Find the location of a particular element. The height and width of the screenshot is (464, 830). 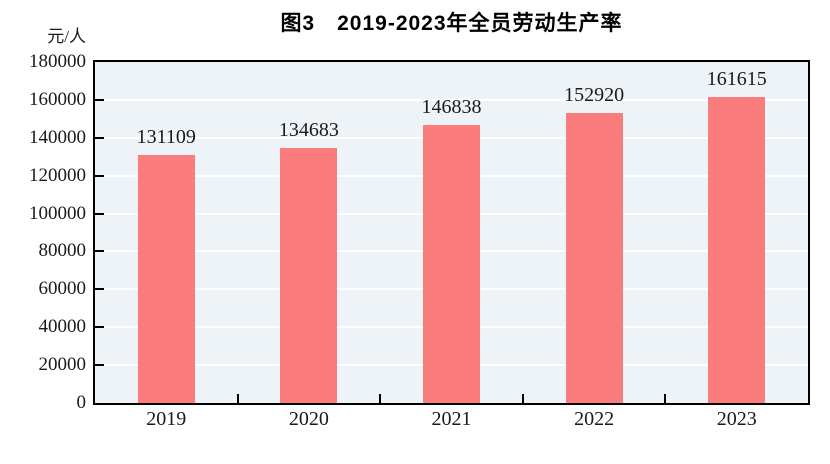

y-axis-tick-label: 180000 is located at coordinates (57, 61).